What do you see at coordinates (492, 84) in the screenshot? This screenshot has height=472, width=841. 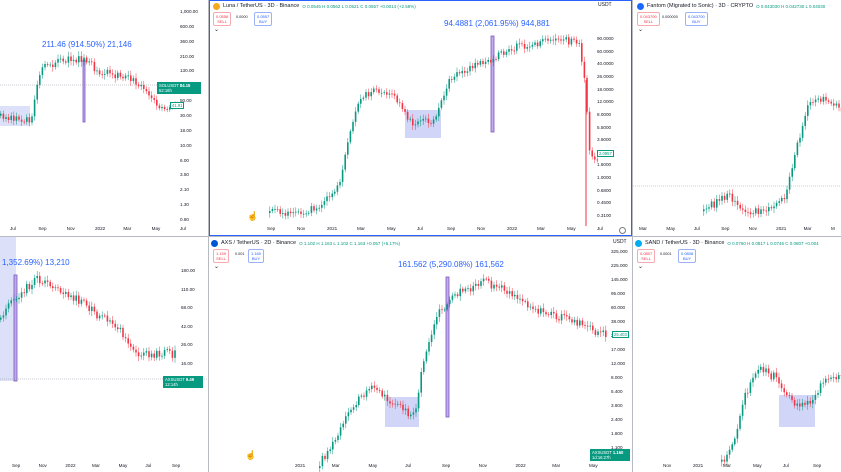 I see `range-box` at bounding box center [492, 84].